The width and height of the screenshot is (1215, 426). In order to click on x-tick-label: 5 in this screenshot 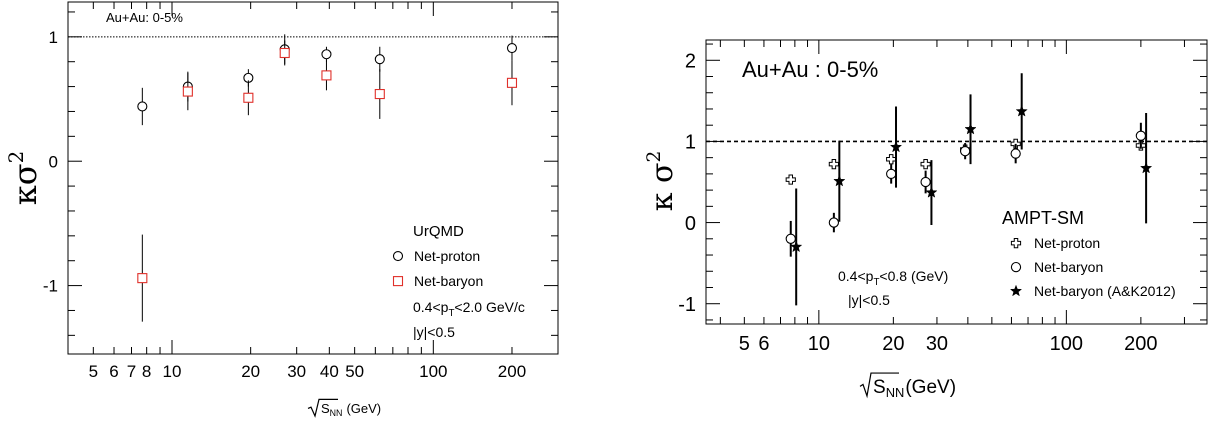, I will do `click(93, 371)`.